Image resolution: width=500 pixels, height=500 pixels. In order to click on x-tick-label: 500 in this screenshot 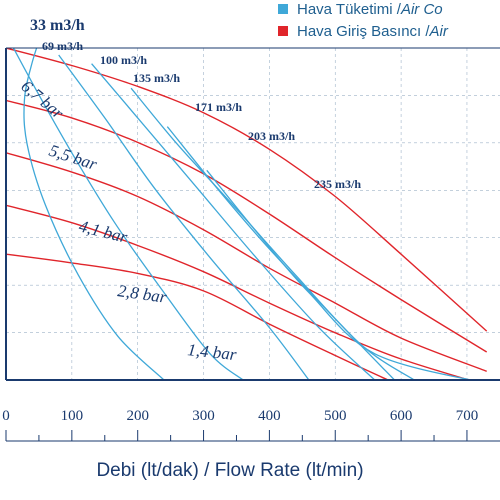, I will do `click(335, 416)`.